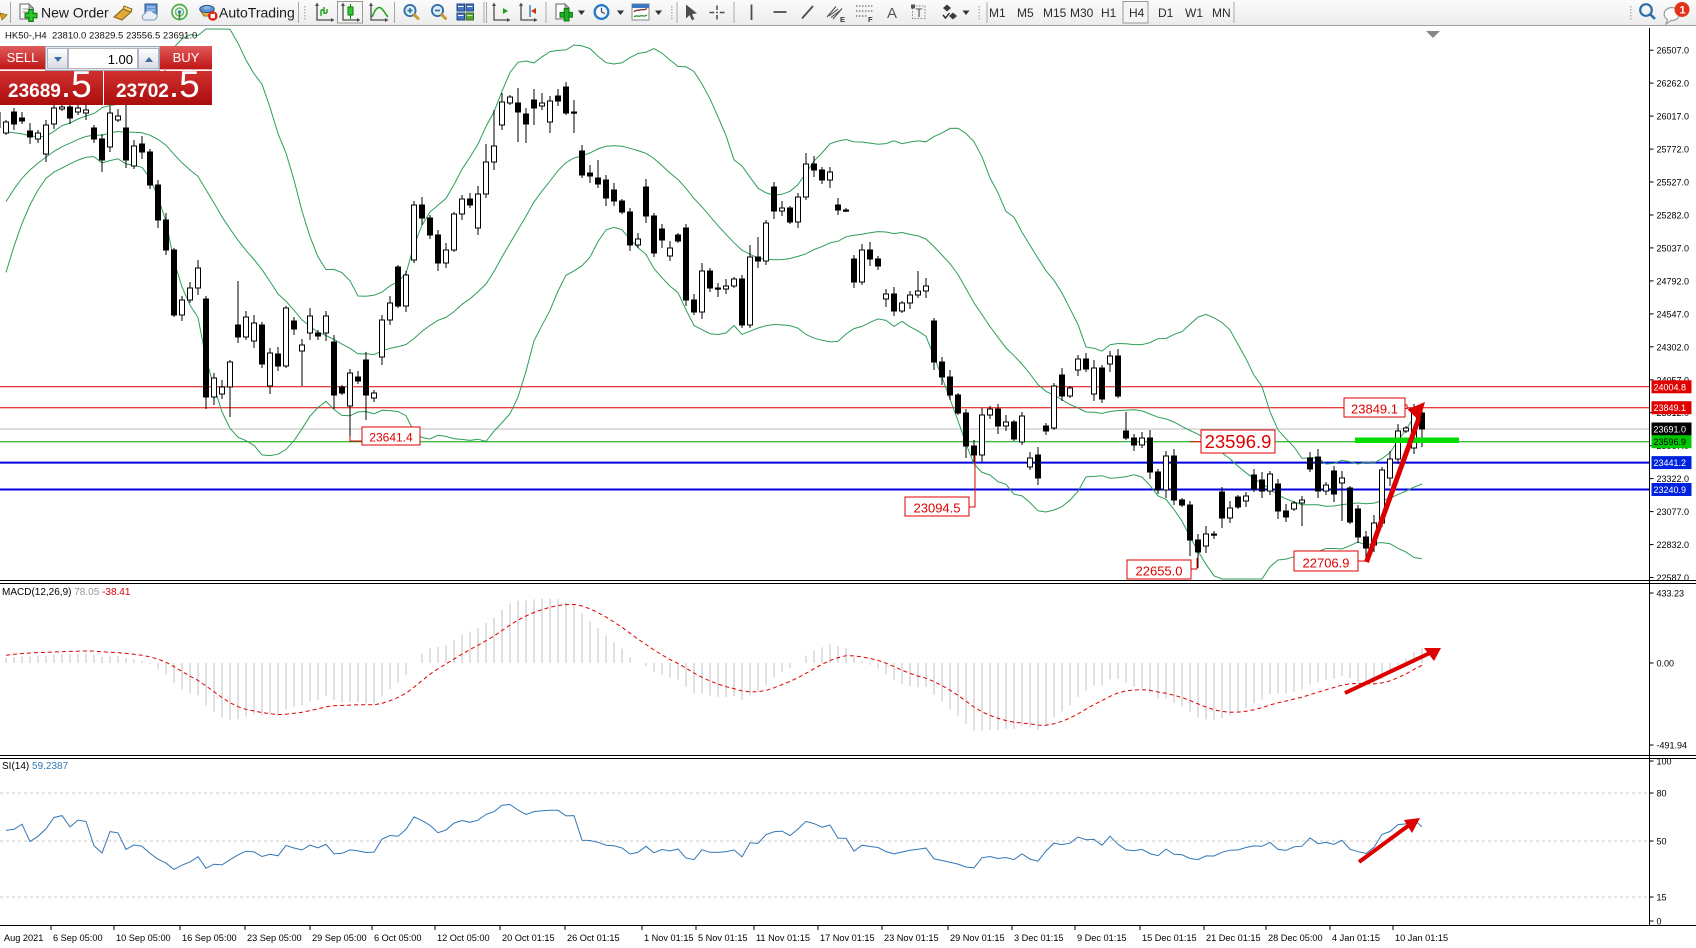 The image size is (1696, 948). What do you see at coordinates (1673, 117) in the screenshot?
I see `svg-text: 26017.0` at bounding box center [1673, 117].